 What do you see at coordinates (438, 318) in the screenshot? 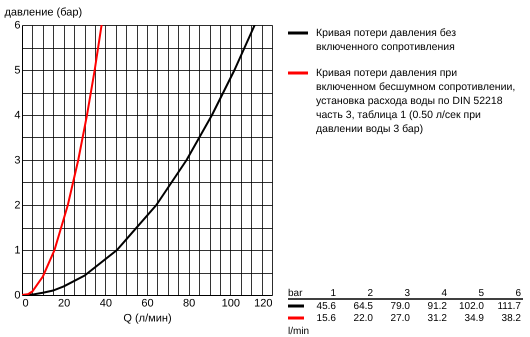
I see `text: 31.2` at bounding box center [438, 318].